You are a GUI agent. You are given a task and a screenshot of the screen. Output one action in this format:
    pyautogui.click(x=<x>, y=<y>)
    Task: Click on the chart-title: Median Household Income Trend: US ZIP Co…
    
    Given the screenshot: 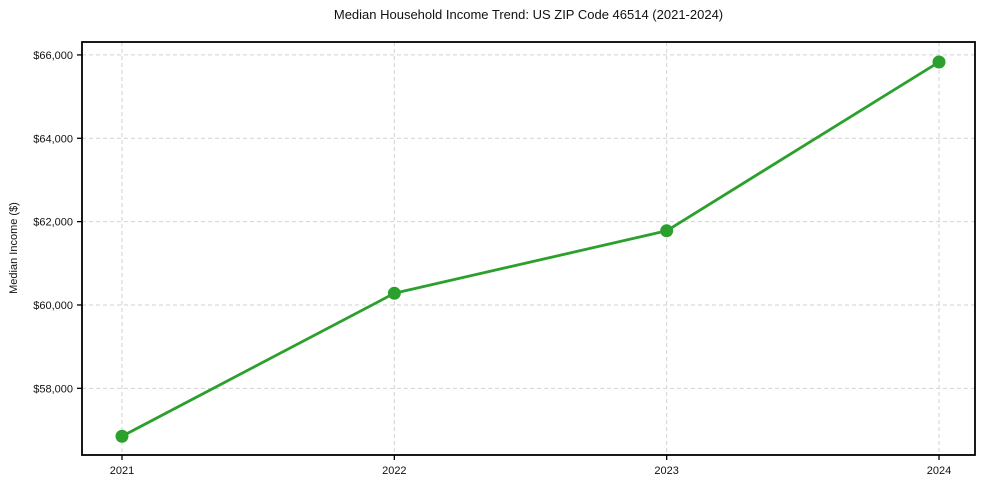 What is the action you would take?
    pyautogui.click(x=528, y=14)
    